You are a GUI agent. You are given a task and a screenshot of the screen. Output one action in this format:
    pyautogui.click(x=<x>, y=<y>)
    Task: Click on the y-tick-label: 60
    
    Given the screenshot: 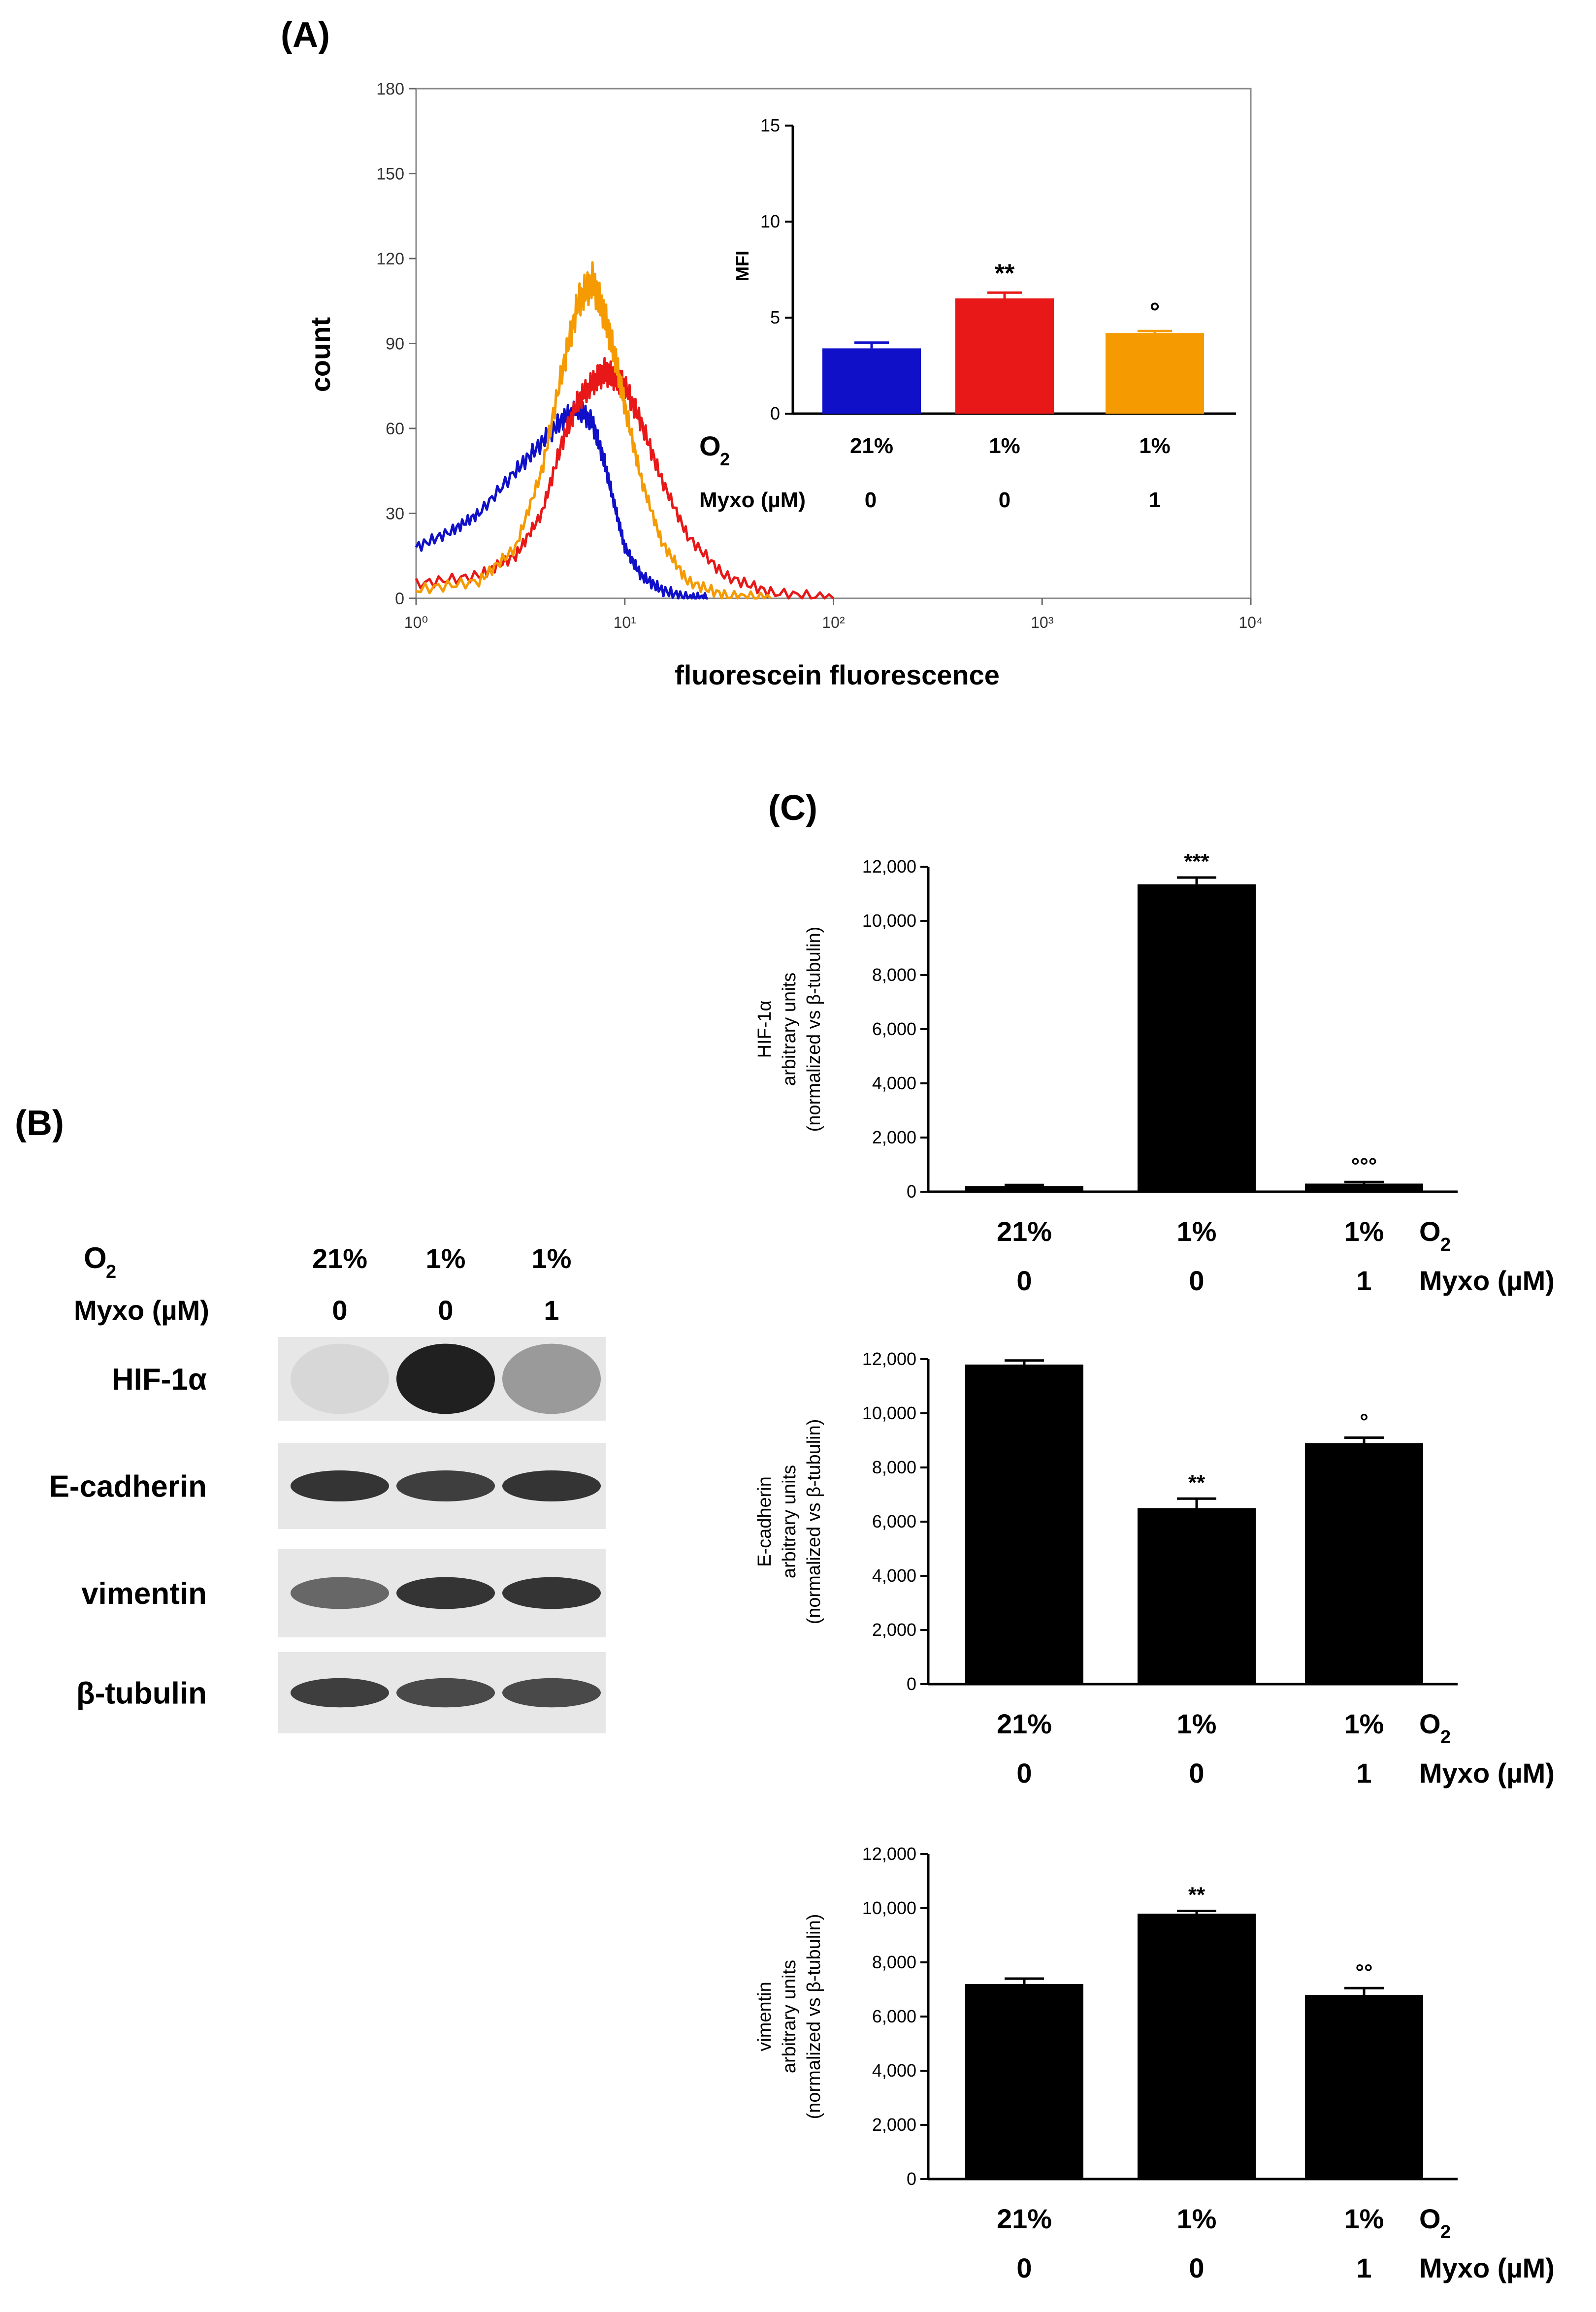 What is the action you would take?
    pyautogui.click(x=395, y=429)
    